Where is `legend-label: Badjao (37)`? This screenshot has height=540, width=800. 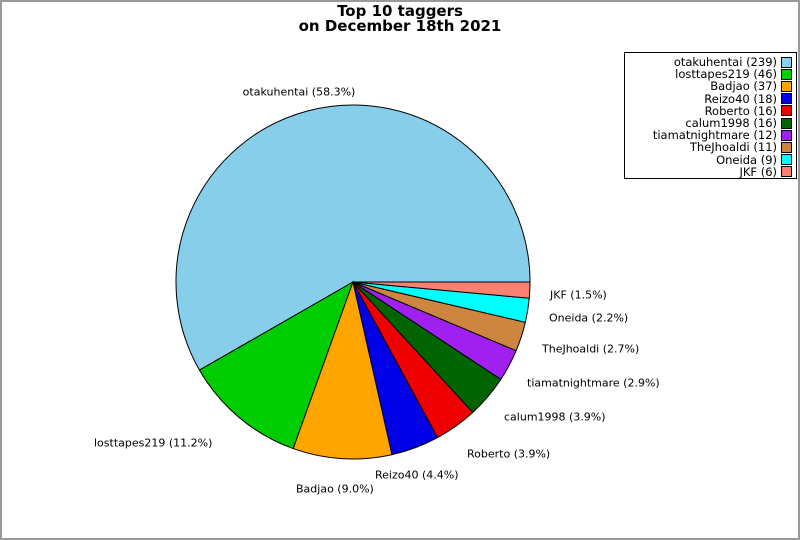 legend-label: Badjao (37) is located at coordinates (743, 86).